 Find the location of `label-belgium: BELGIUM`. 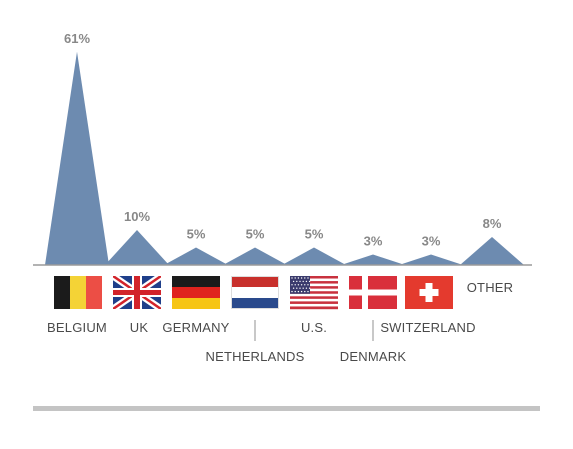

label-belgium: BELGIUM is located at coordinates (77, 327).